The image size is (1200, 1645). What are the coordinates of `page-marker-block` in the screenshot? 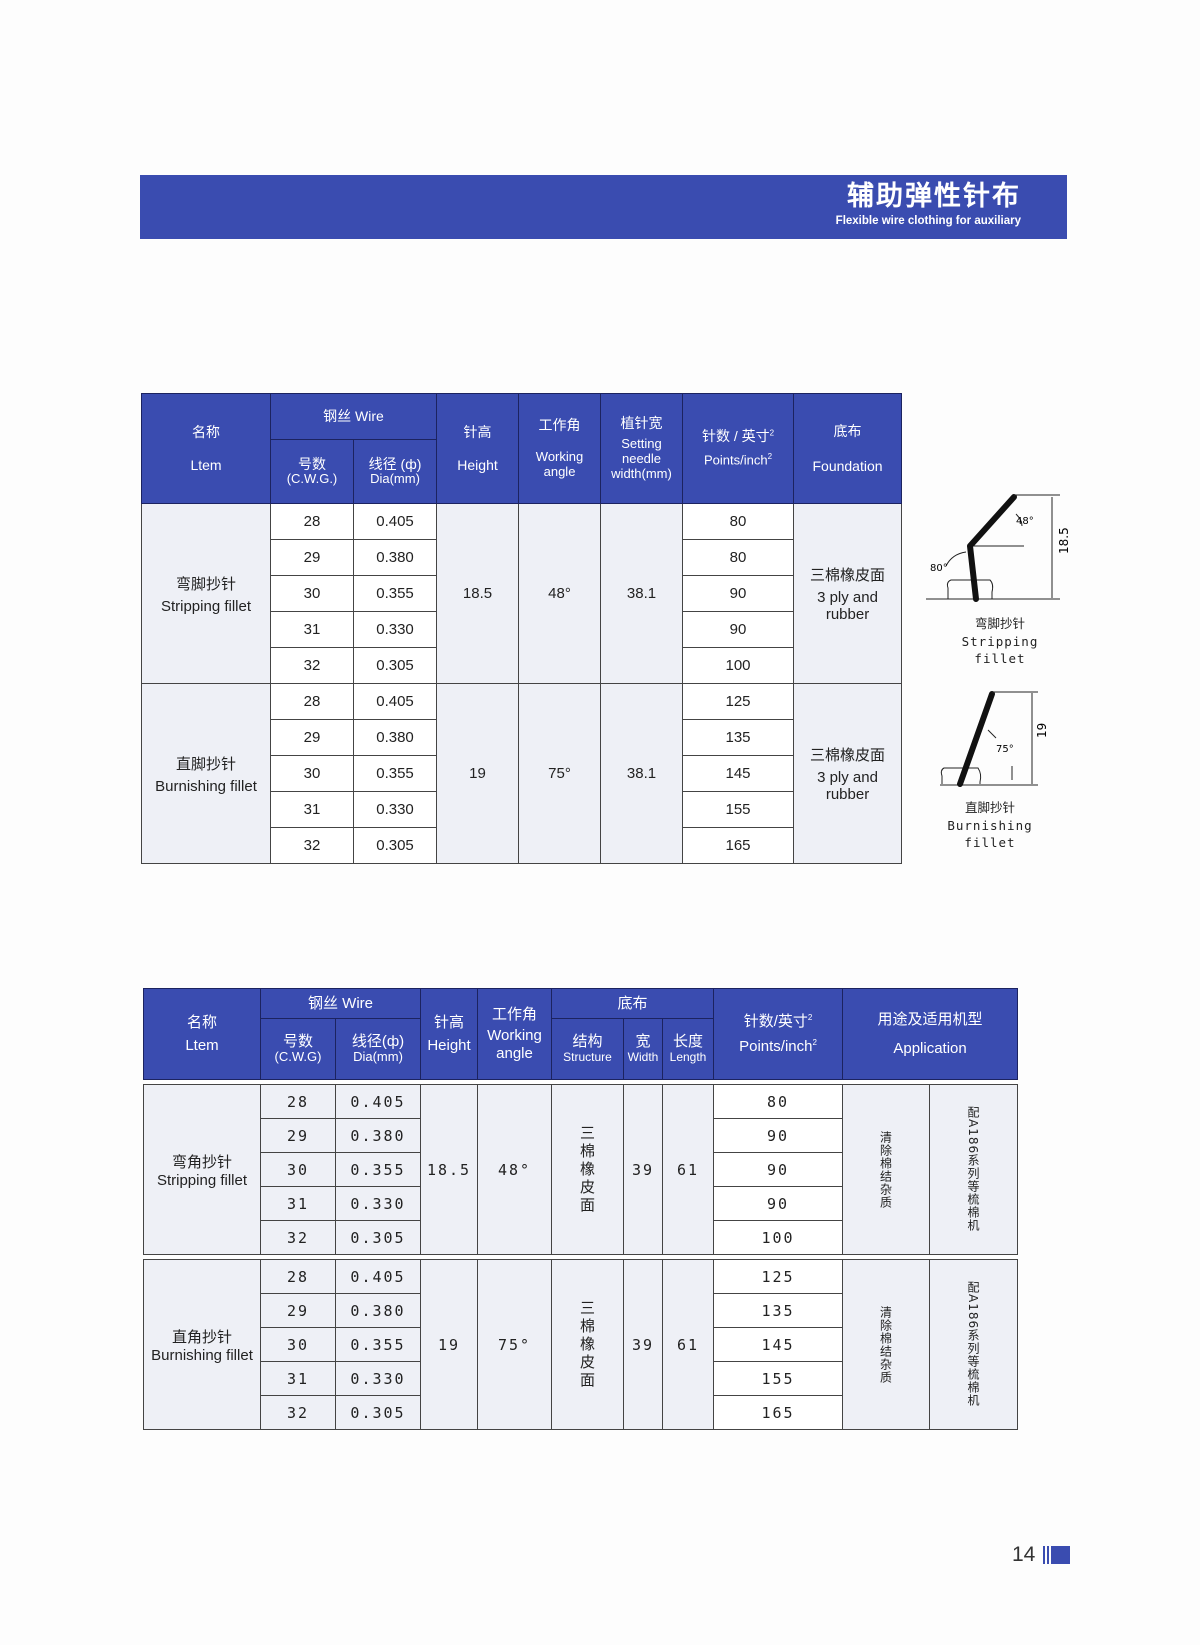 It's located at (1060, 1555).